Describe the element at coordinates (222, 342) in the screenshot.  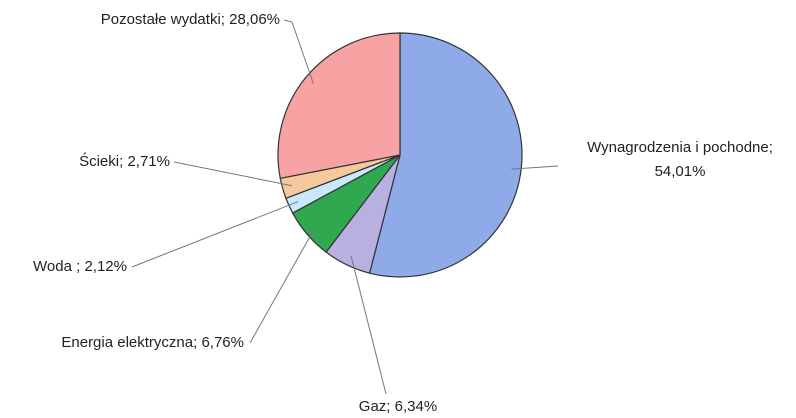
I see `slice-value: 6,76%` at that location.